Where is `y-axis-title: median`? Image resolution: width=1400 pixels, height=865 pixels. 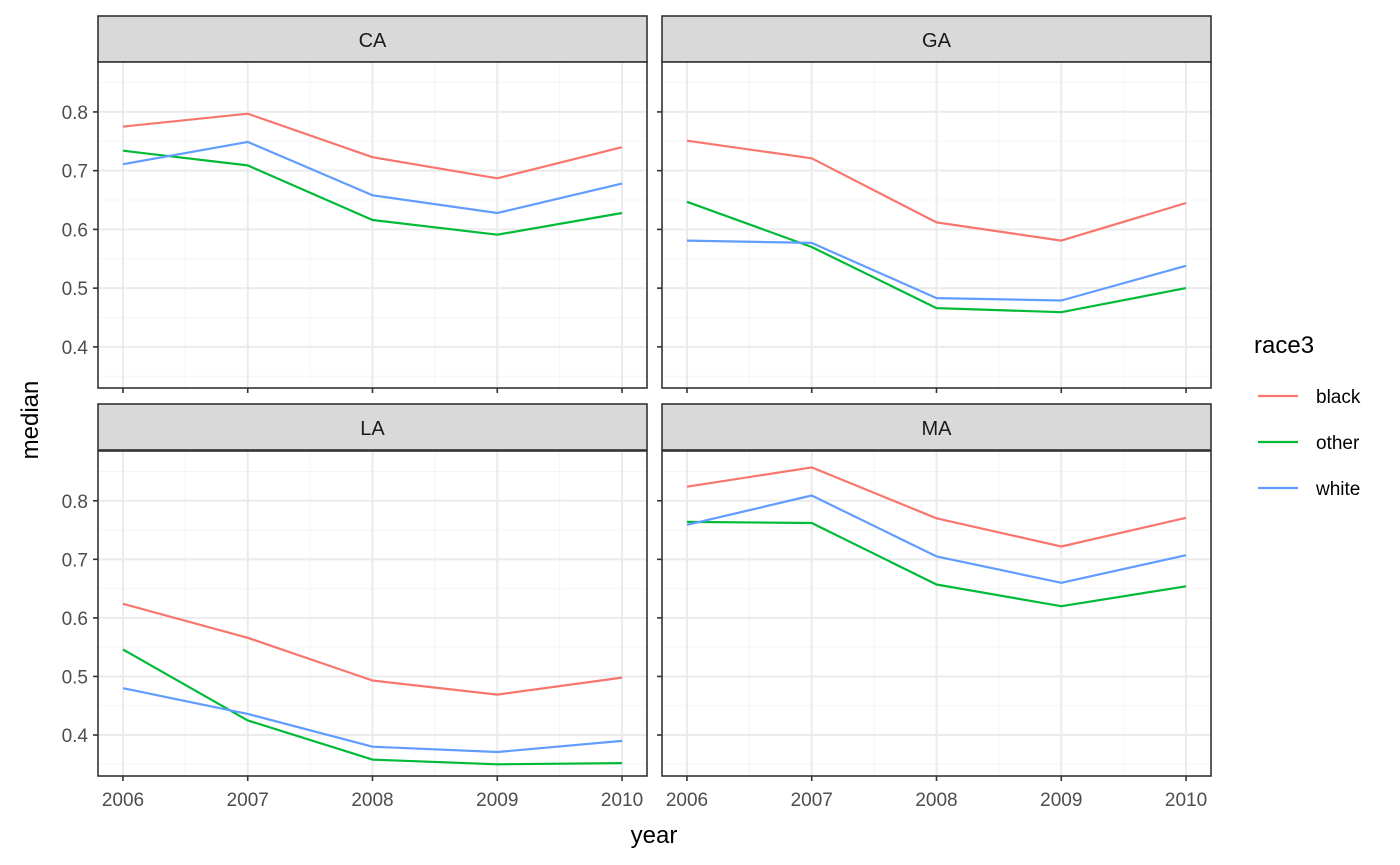 y-axis-title: median is located at coordinates (30, 420).